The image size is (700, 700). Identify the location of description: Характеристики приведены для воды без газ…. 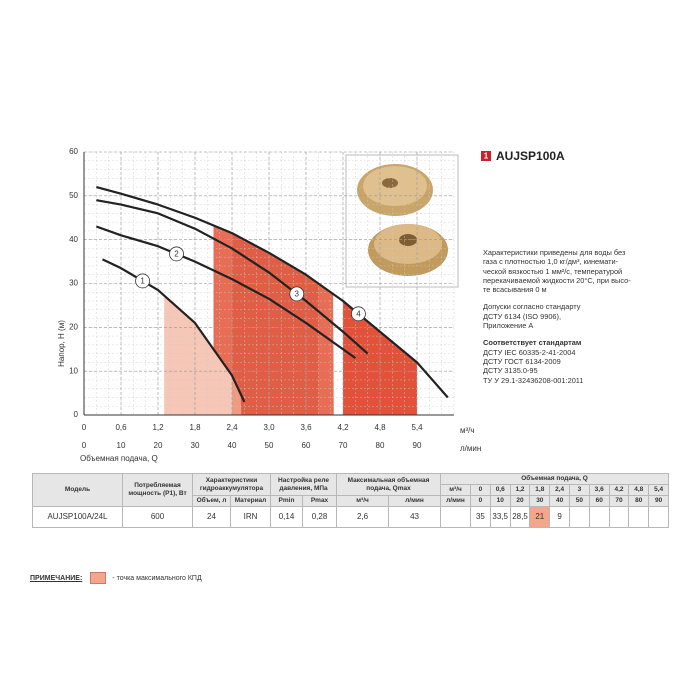
(557, 320).